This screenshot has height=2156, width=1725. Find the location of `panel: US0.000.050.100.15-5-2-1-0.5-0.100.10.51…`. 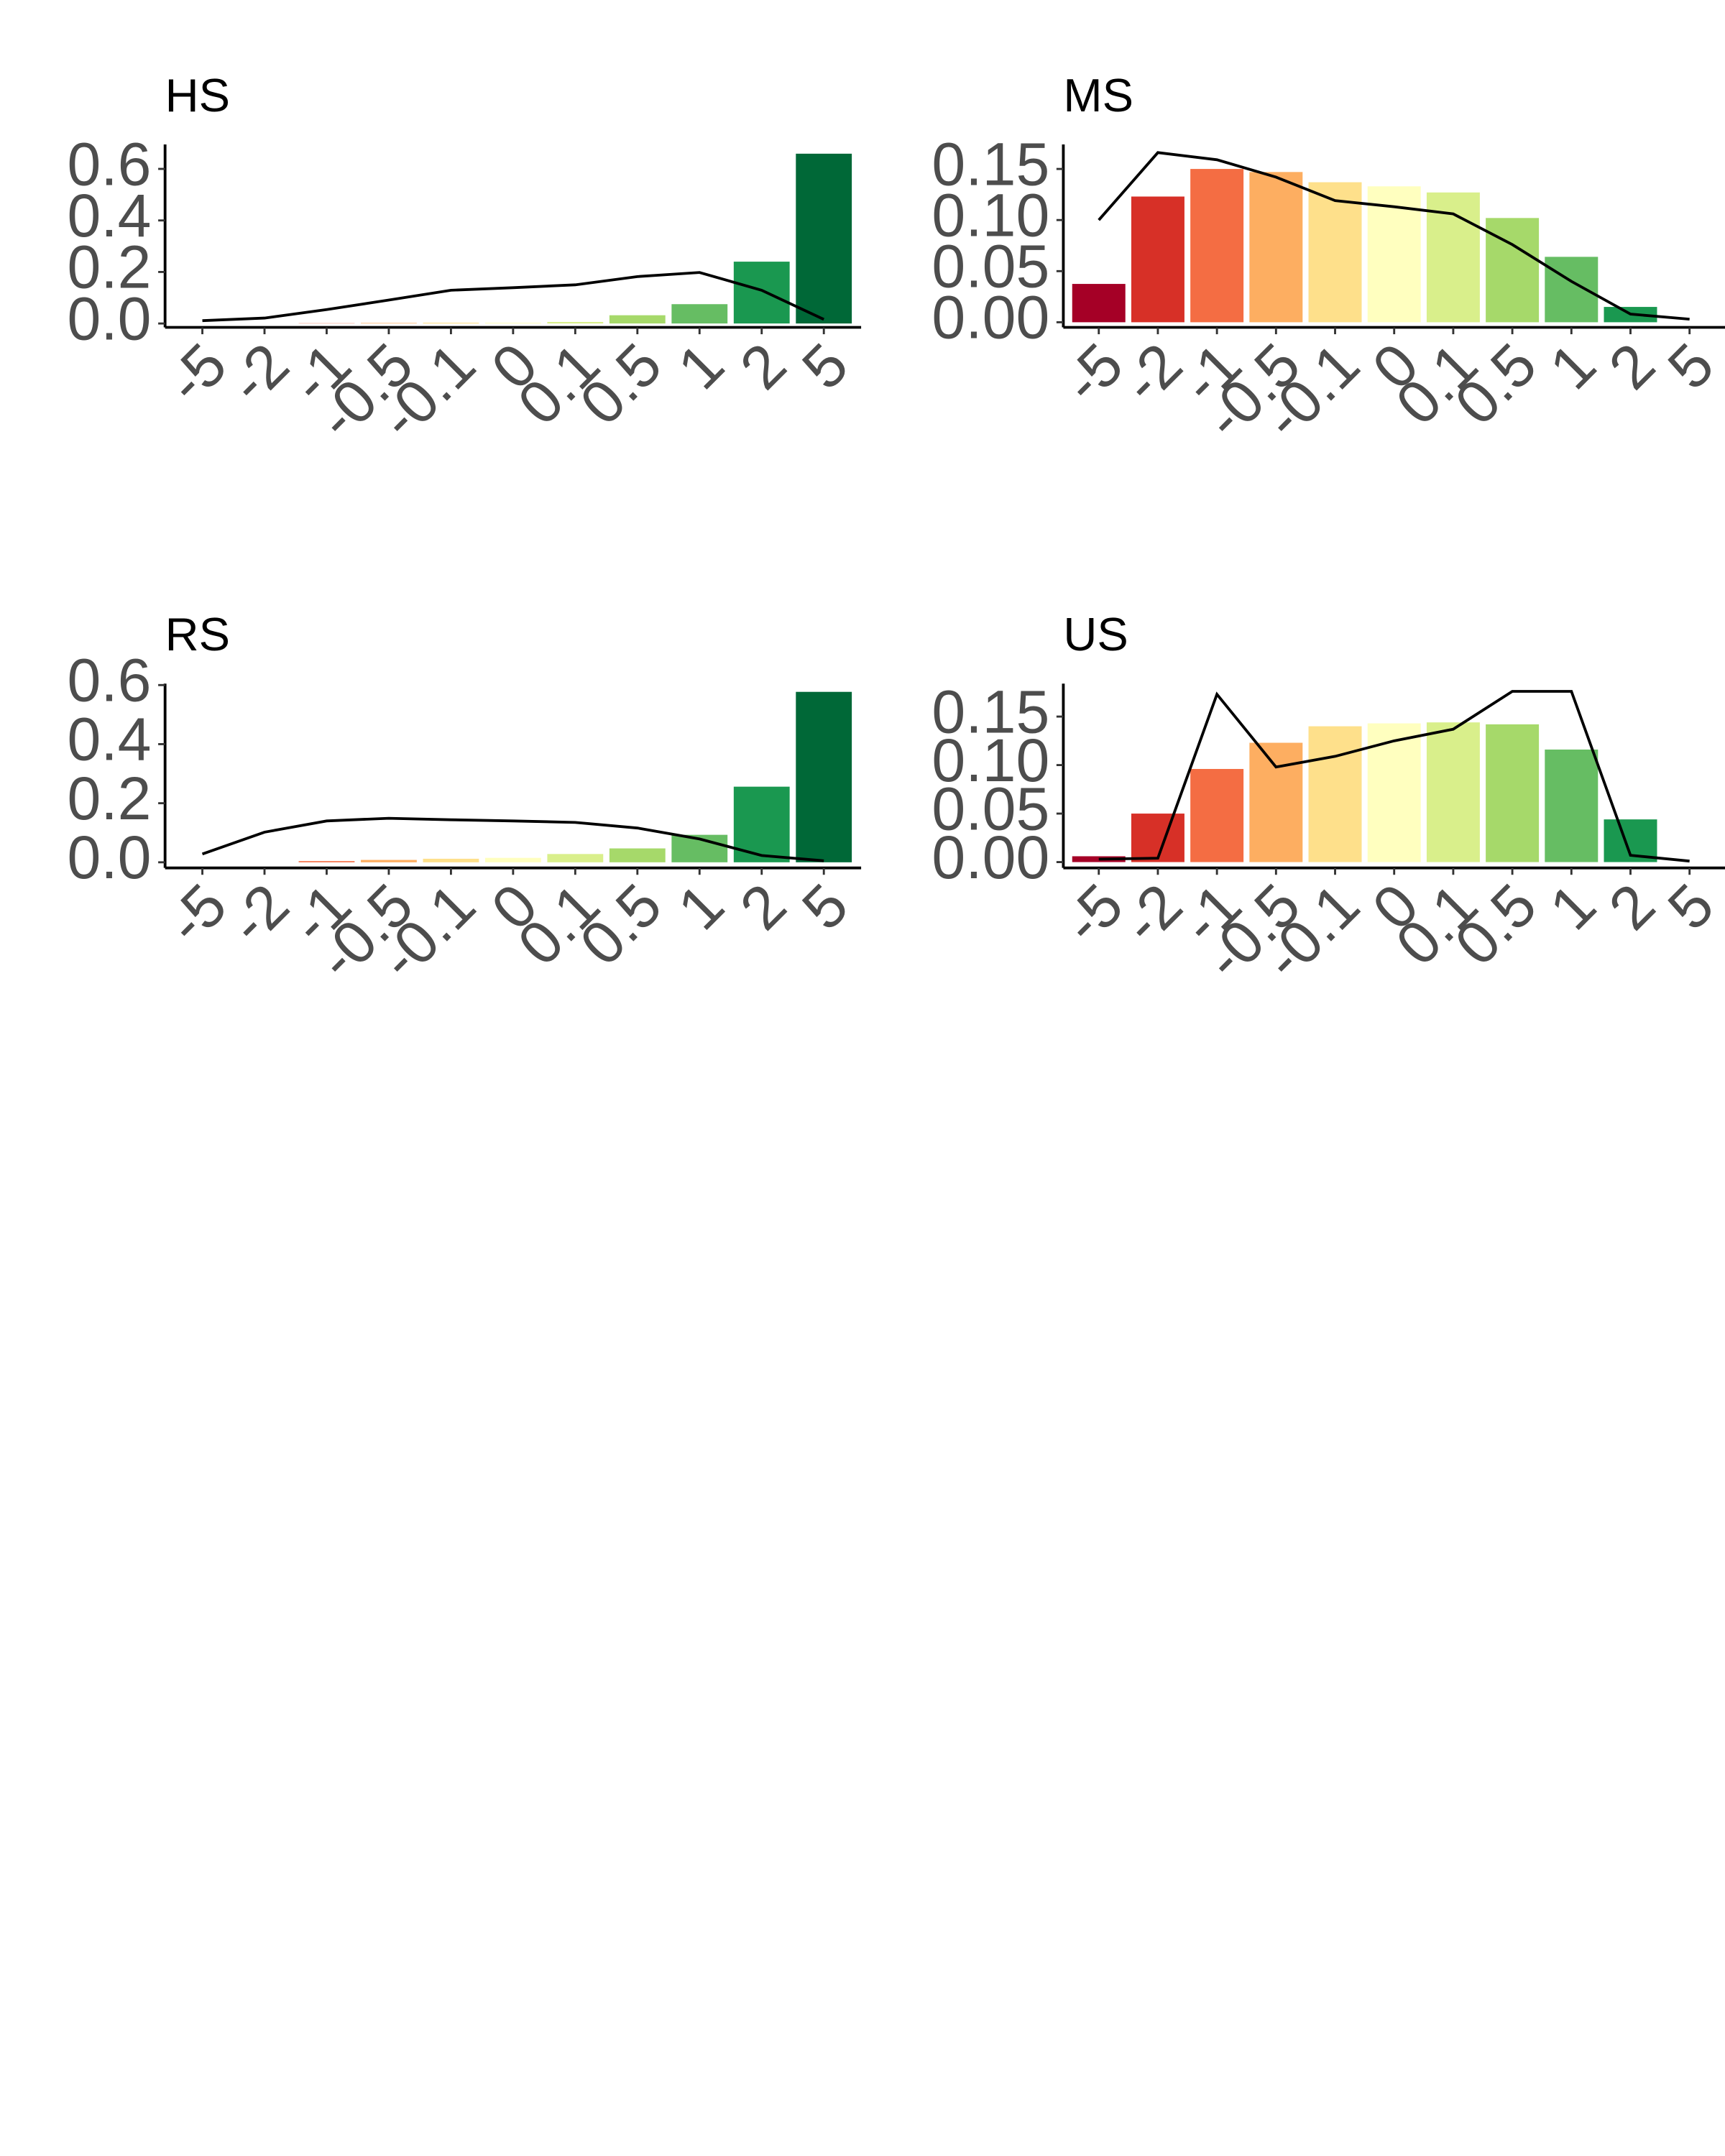

panel: US0.000.050.100.15-5-2-1-0.5-0.100.10.51… is located at coordinates (1328, 800).